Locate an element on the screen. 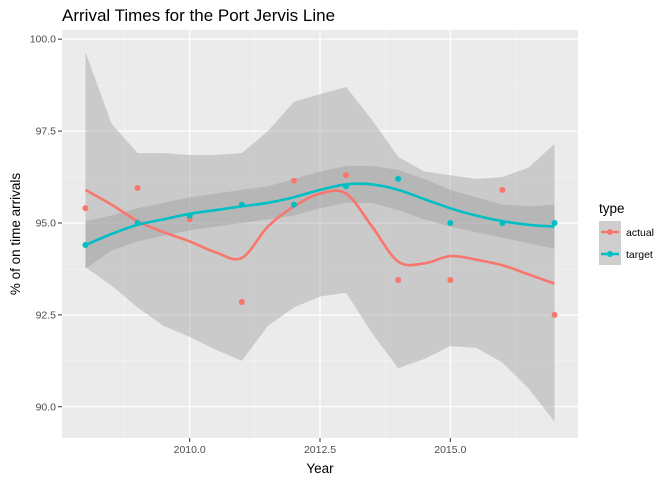 The width and height of the screenshot is (672, 480). legend-key-point-actual is located at coordinates (610, 232).